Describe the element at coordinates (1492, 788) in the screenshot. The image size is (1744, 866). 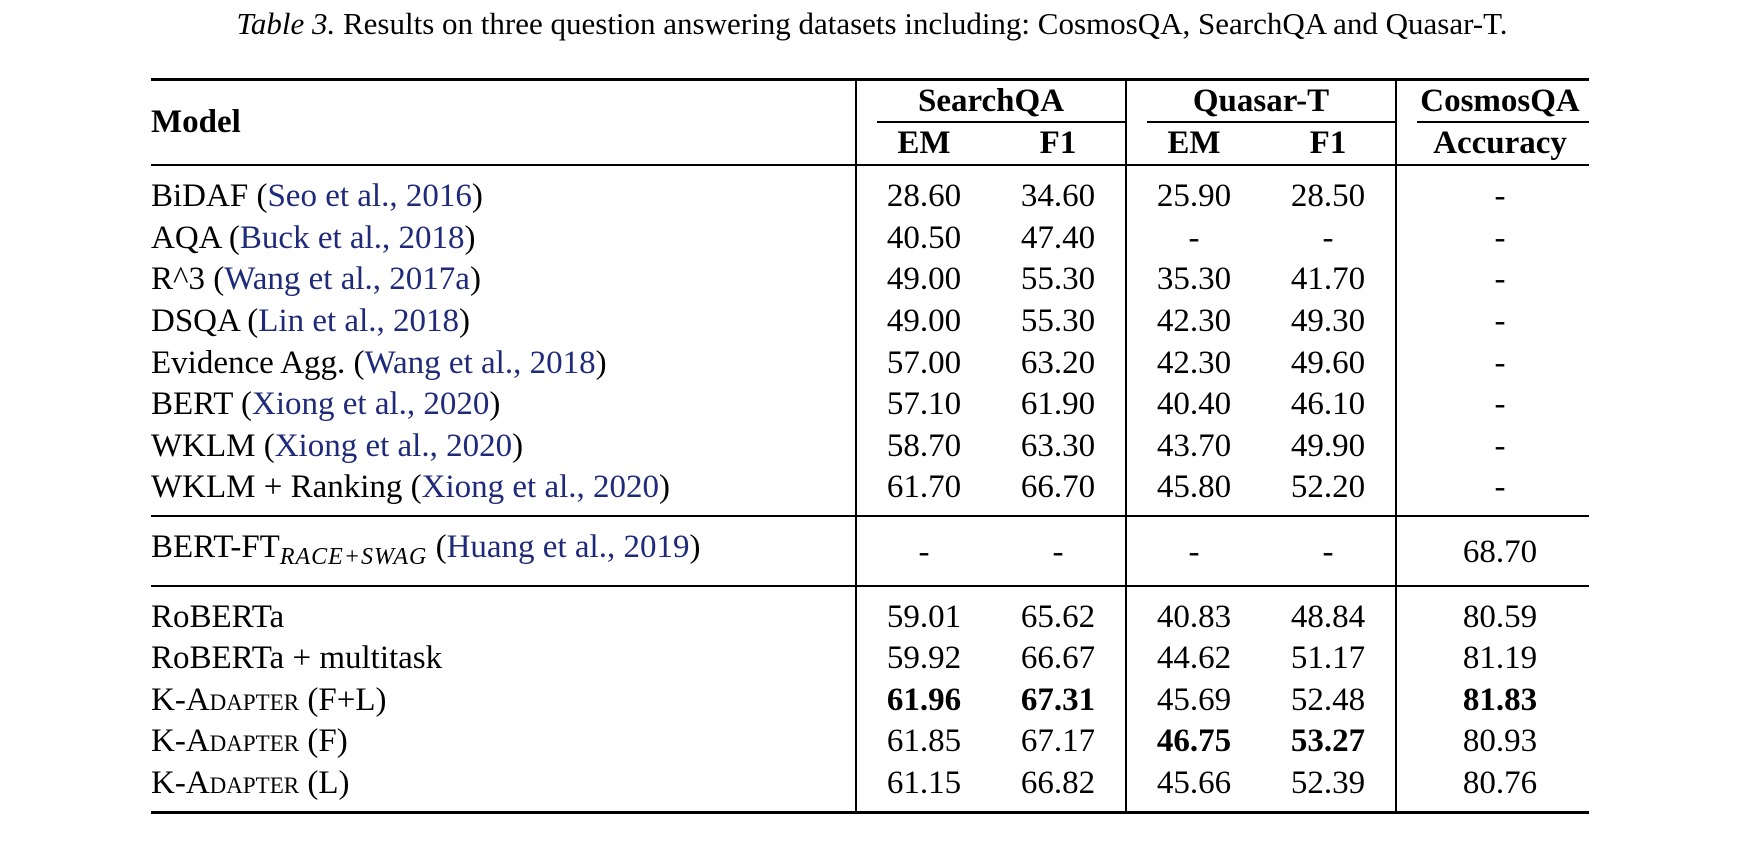
I see `table-cell: 80.76` at that location.